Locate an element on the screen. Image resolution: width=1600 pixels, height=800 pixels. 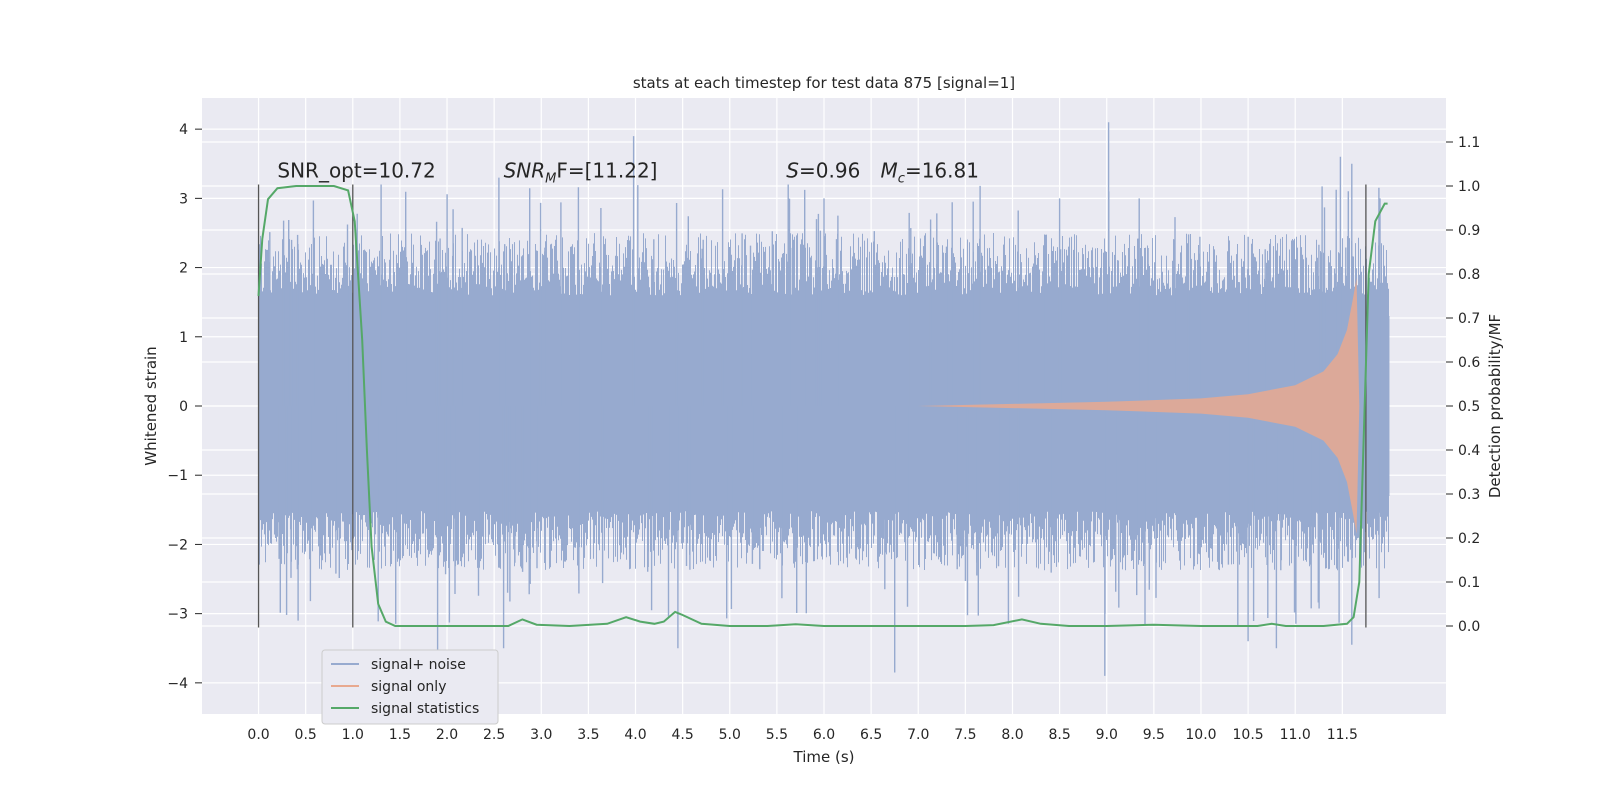
signal-envelope is located at coordinates (1139, 406).